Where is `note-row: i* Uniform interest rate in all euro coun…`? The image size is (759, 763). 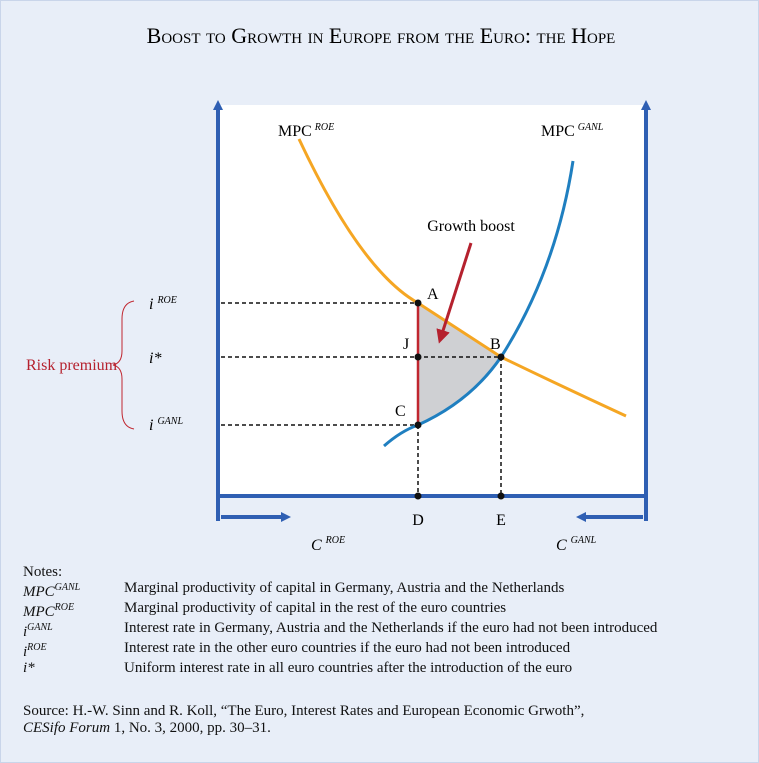
note-row: i* Uniform interest rate in all euro coun… is located at coordinates (373, 668).